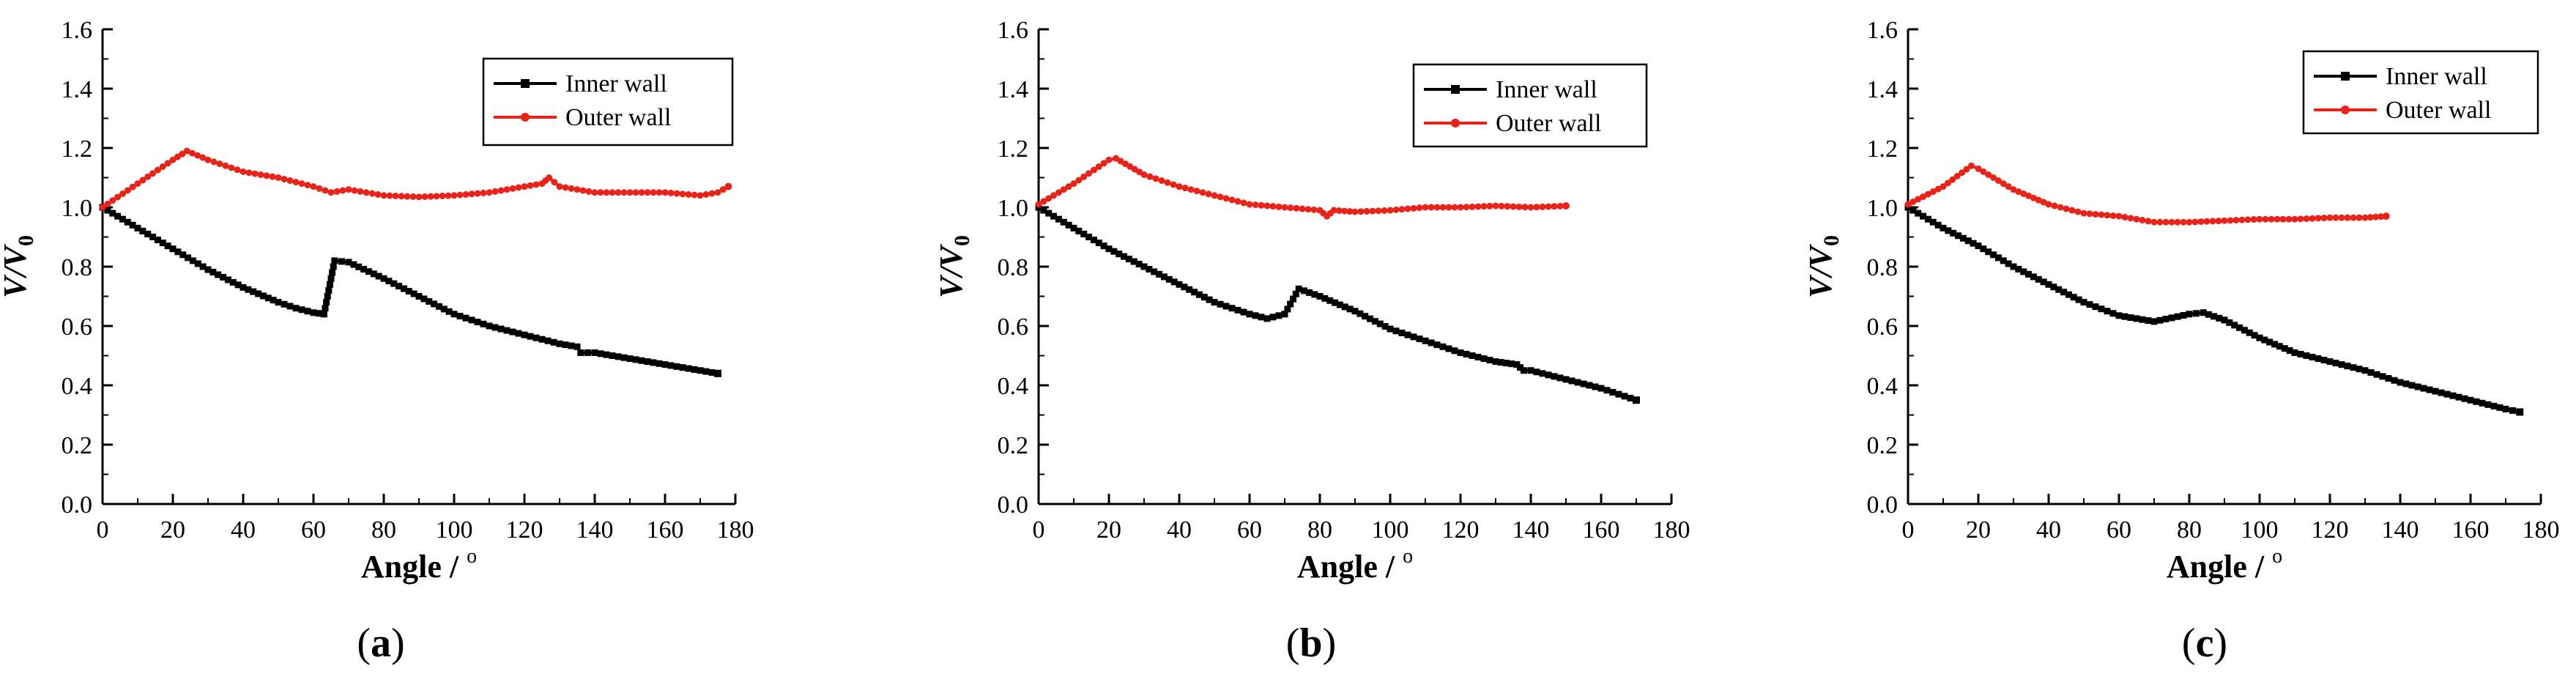  I want to click on legend-label: Outer wall, so click(2438, 110).